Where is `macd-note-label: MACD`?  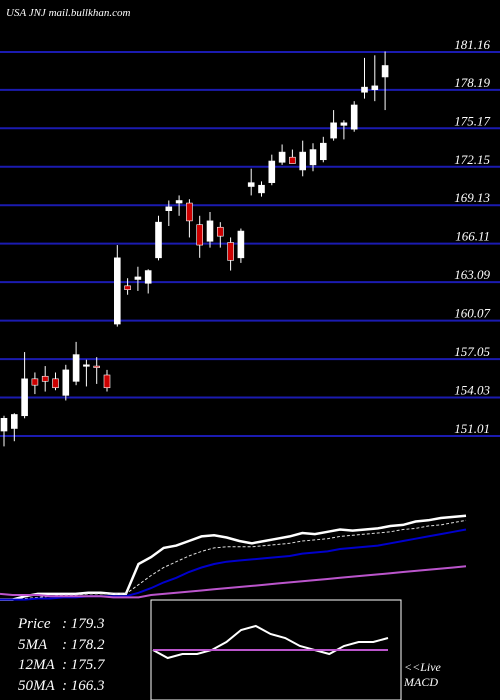
macd-note-label: MACD is located at coordinates (421, 682).